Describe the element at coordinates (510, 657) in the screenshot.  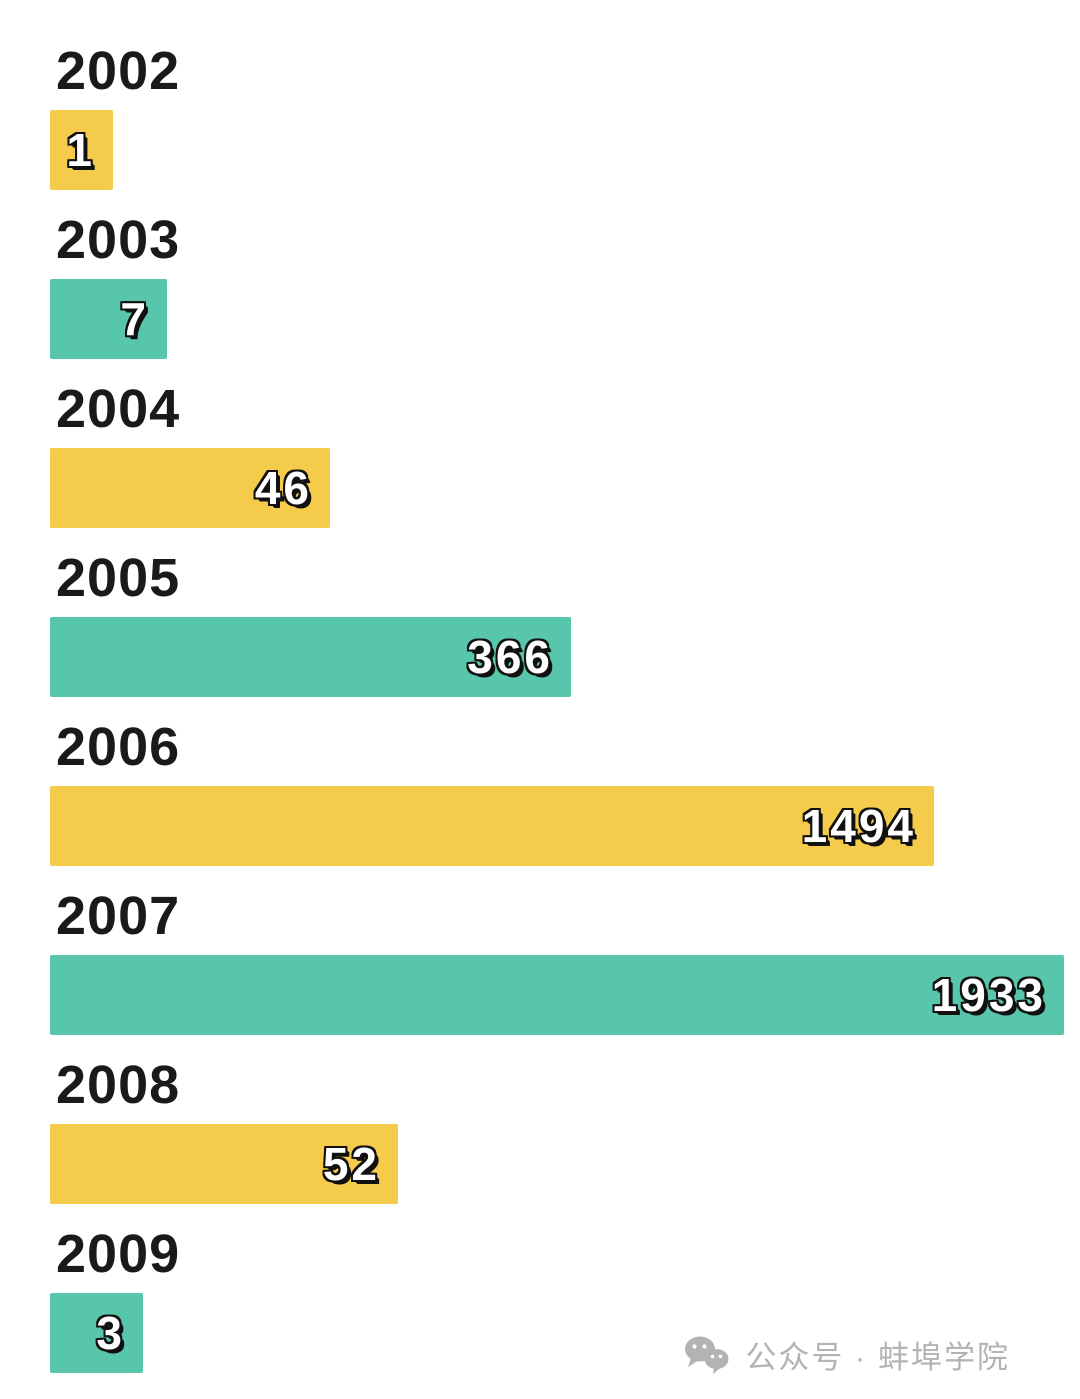
I see `bar-value-label: 366` at that location.